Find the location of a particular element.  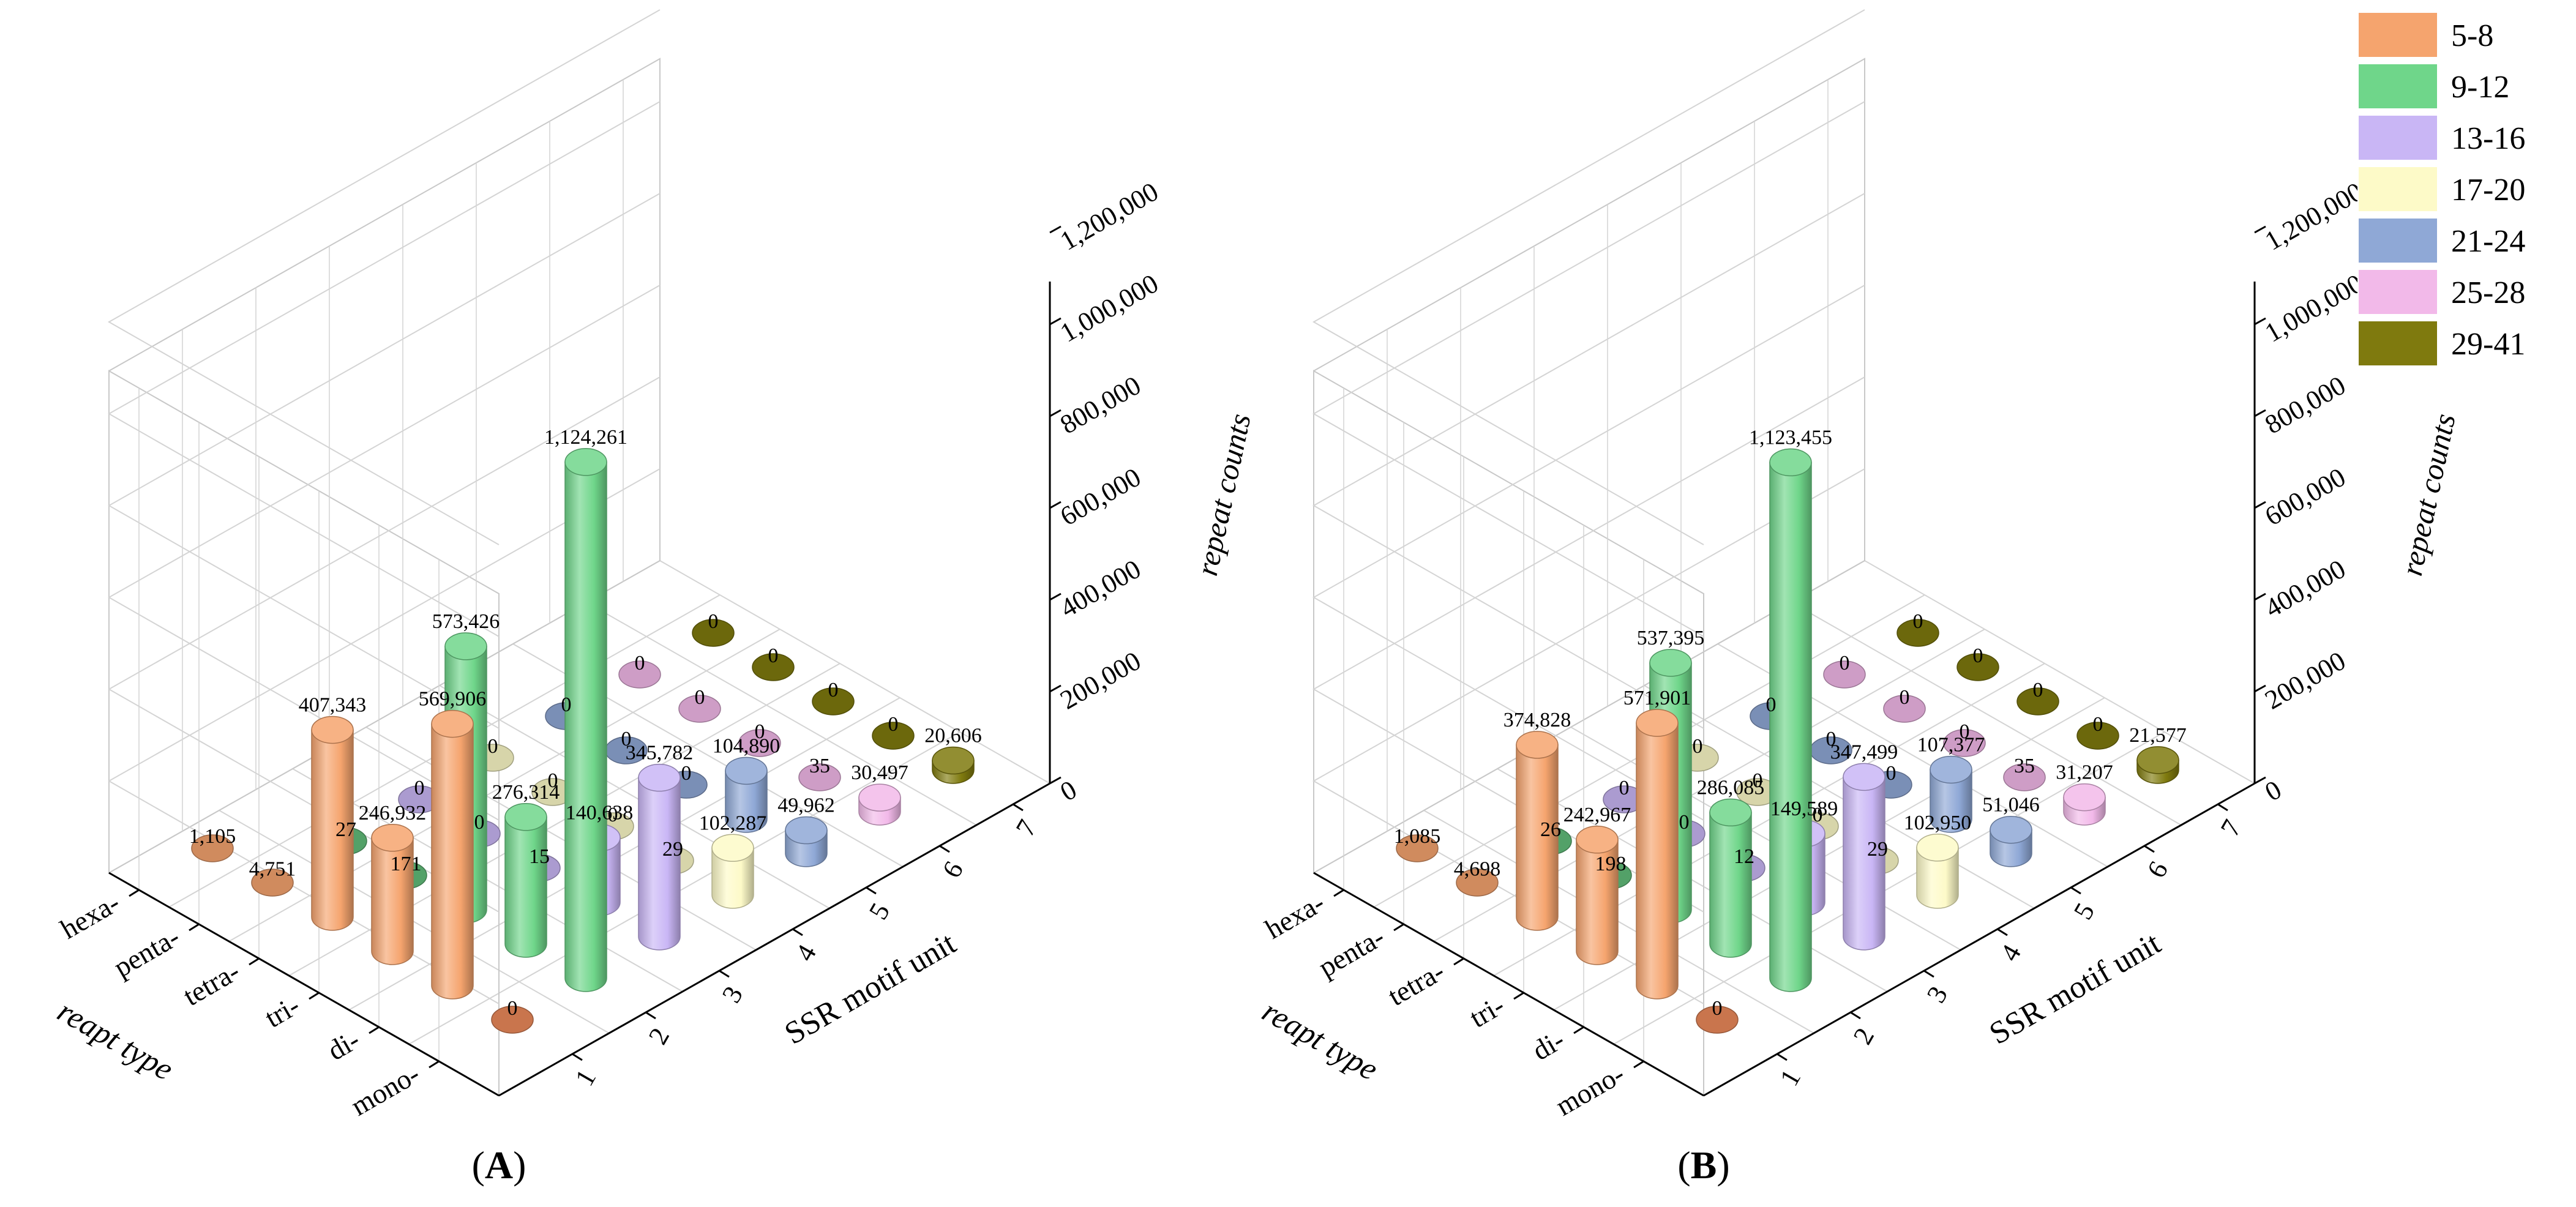

data-label: 4,698 is located at coordinates (1478, 869).